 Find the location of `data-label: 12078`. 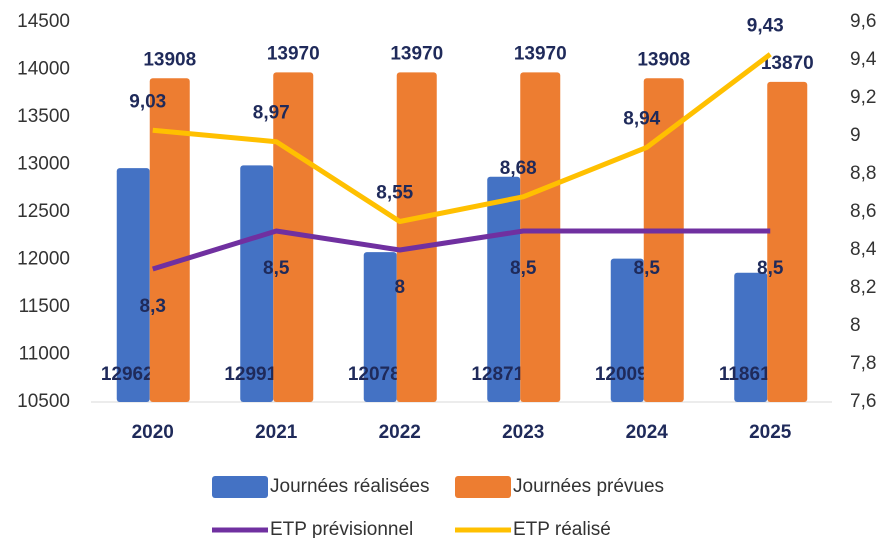

data-label: 12078 is located at coordinates (374, 374).